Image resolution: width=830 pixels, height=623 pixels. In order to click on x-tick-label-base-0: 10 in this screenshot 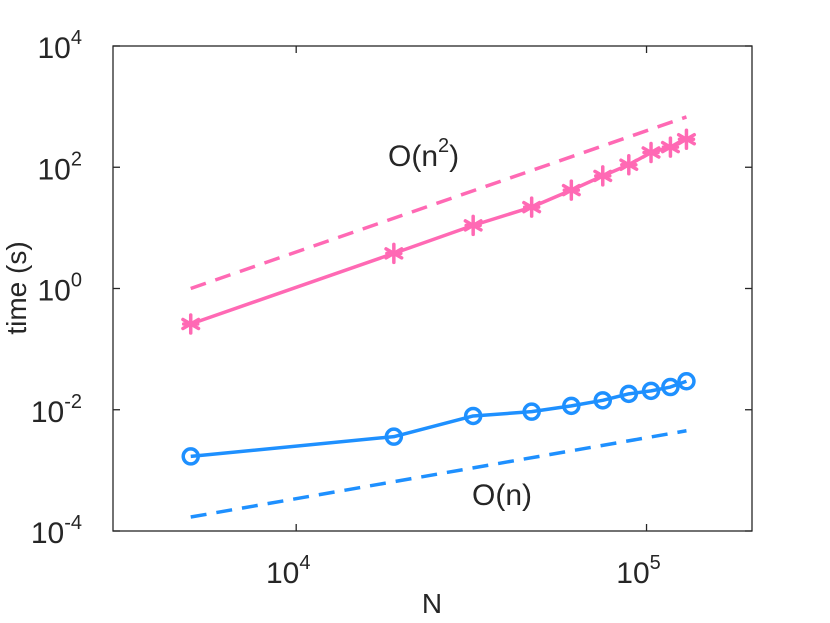, I will do `click(282, 573)`.